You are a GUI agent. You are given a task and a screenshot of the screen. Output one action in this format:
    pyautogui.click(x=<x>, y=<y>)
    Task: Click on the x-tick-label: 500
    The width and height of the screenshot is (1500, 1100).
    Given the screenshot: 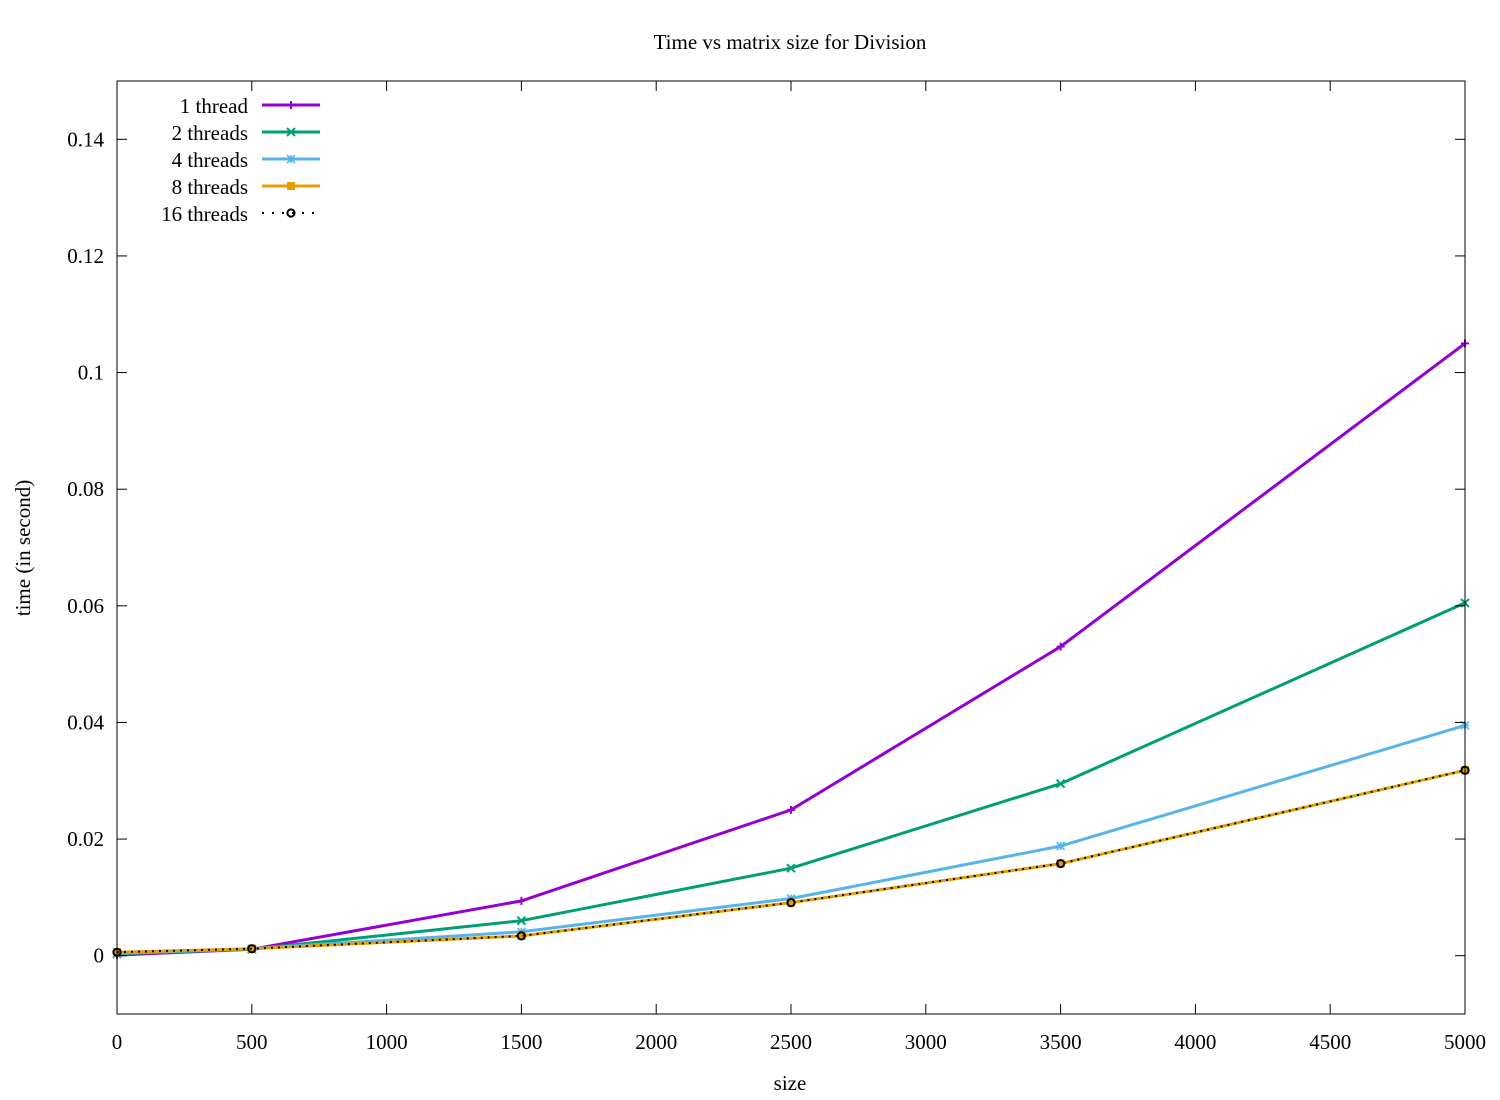 What is the action you would take?
    pyautogui.click(x=252, y=1042)
    